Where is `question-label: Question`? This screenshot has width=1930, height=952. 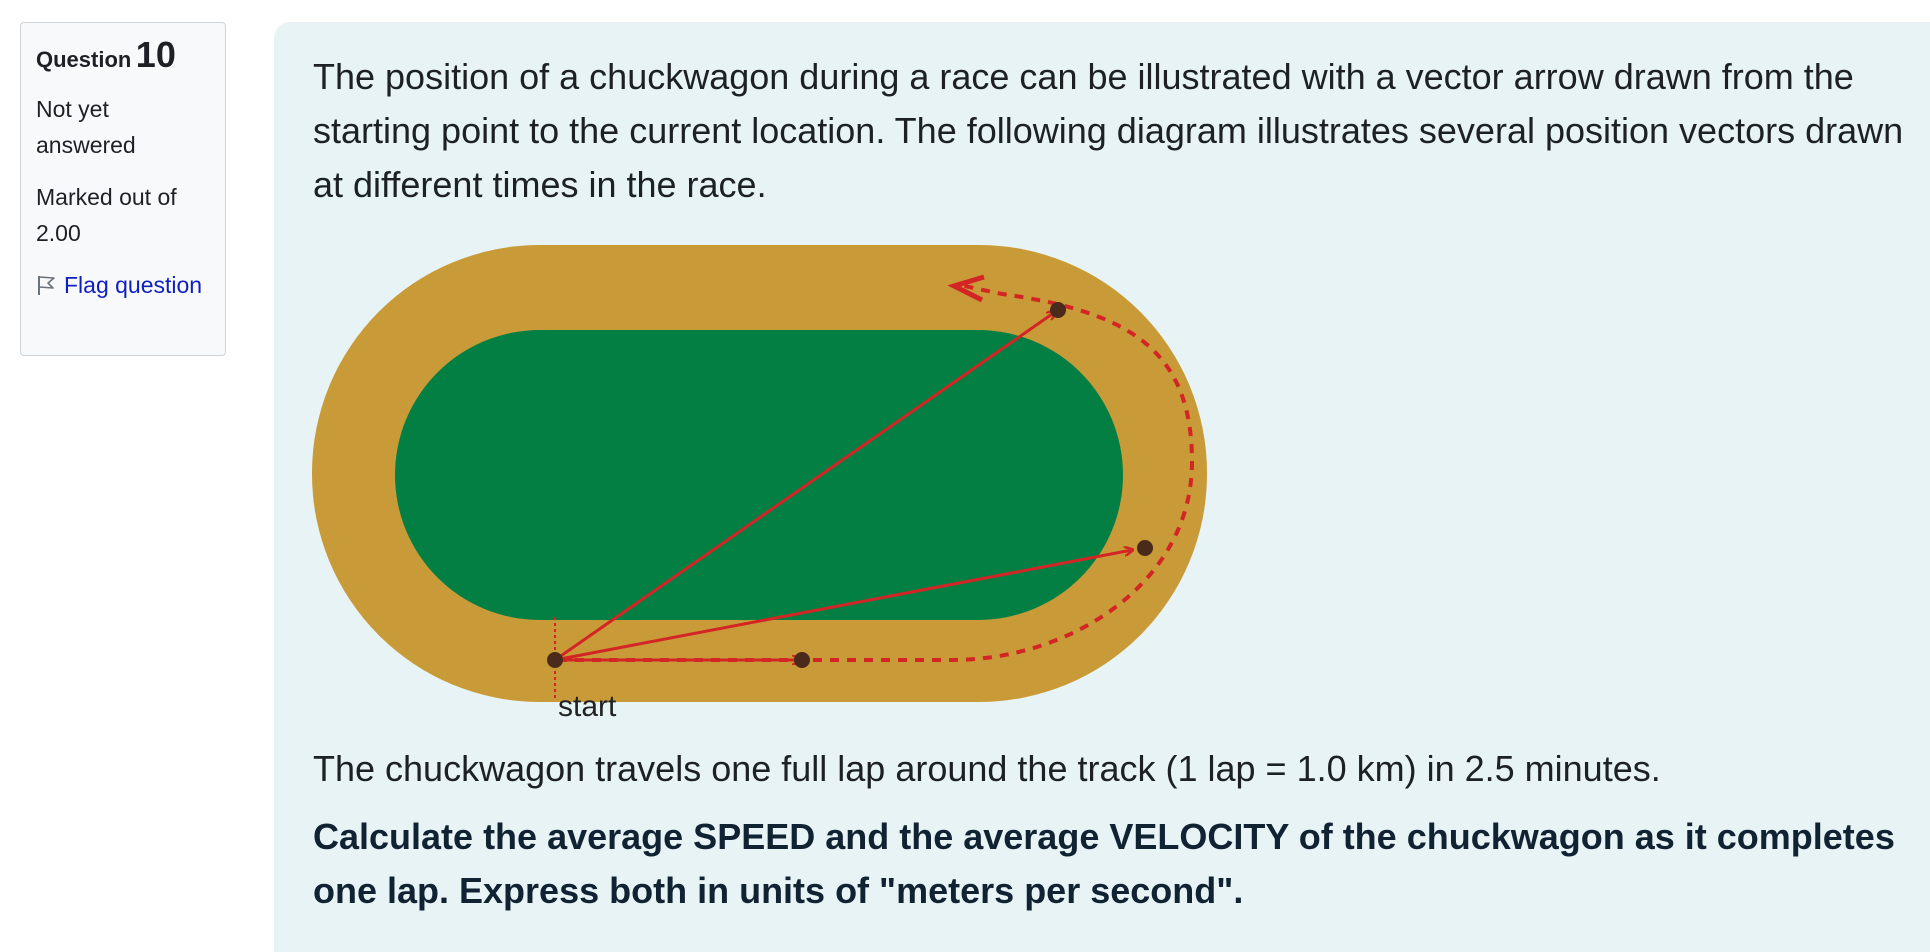
question-label: Question is located at coordinates (84, 59).